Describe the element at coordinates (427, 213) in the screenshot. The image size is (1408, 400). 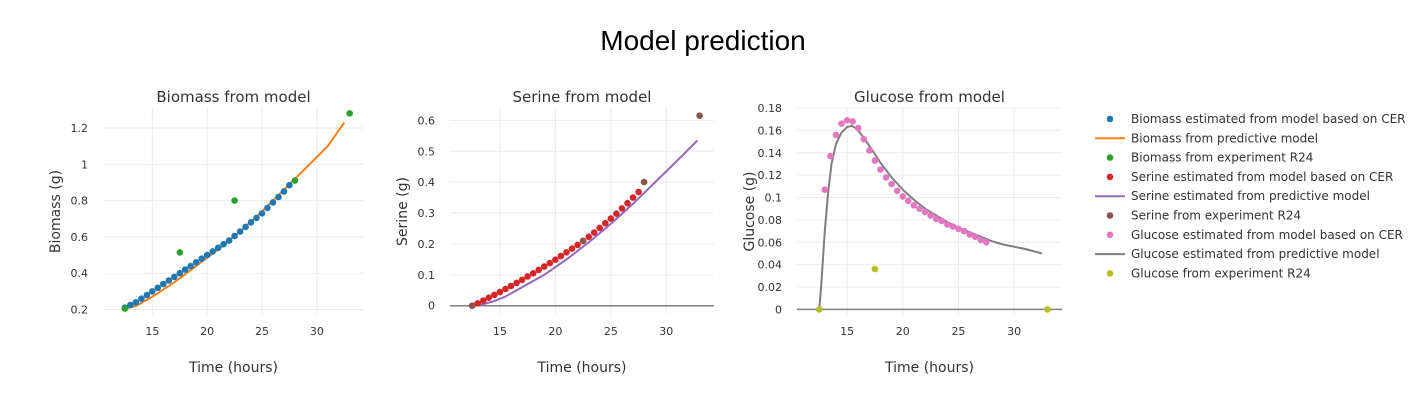
I see `y-tick-label: 0.3` at that location.